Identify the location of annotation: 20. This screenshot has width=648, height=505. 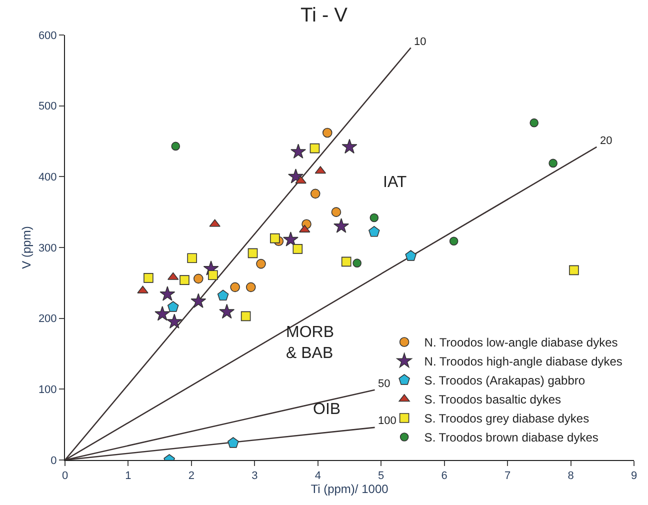
(606, 141).